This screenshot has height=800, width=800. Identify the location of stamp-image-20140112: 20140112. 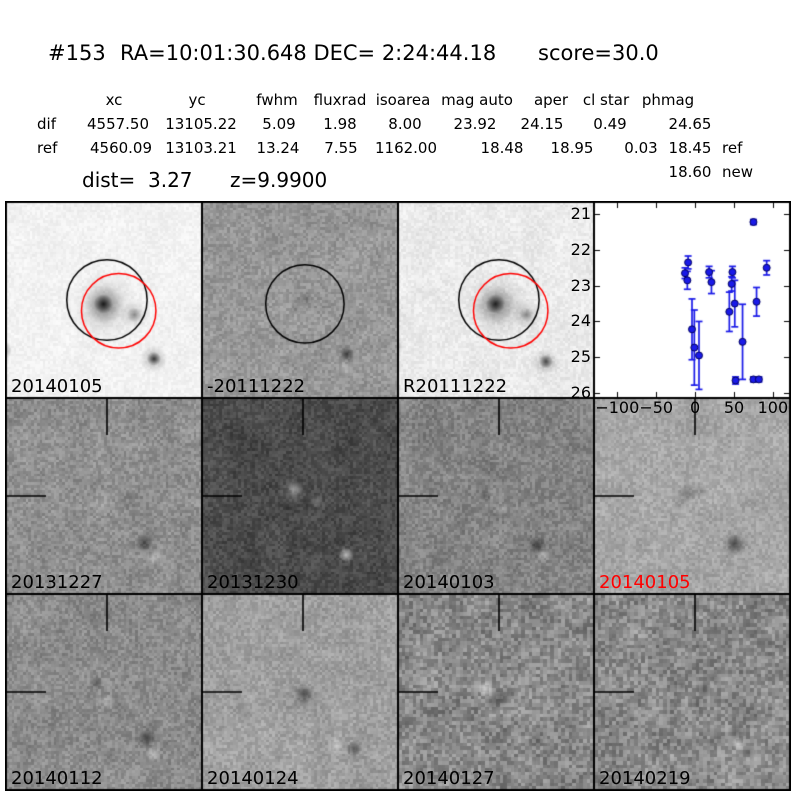
(104, 692).